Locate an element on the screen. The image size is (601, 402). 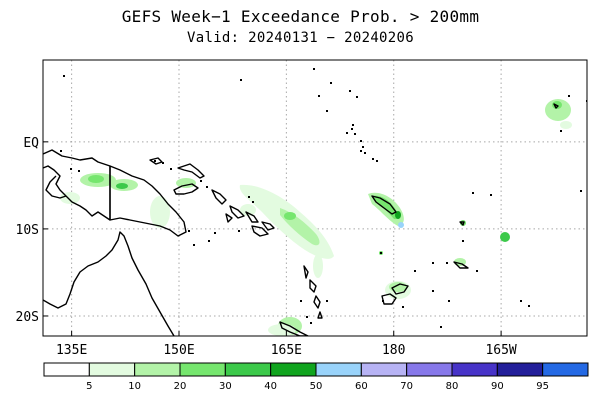
colorbar-label-10: 95 is located at coordinates (542, 386).